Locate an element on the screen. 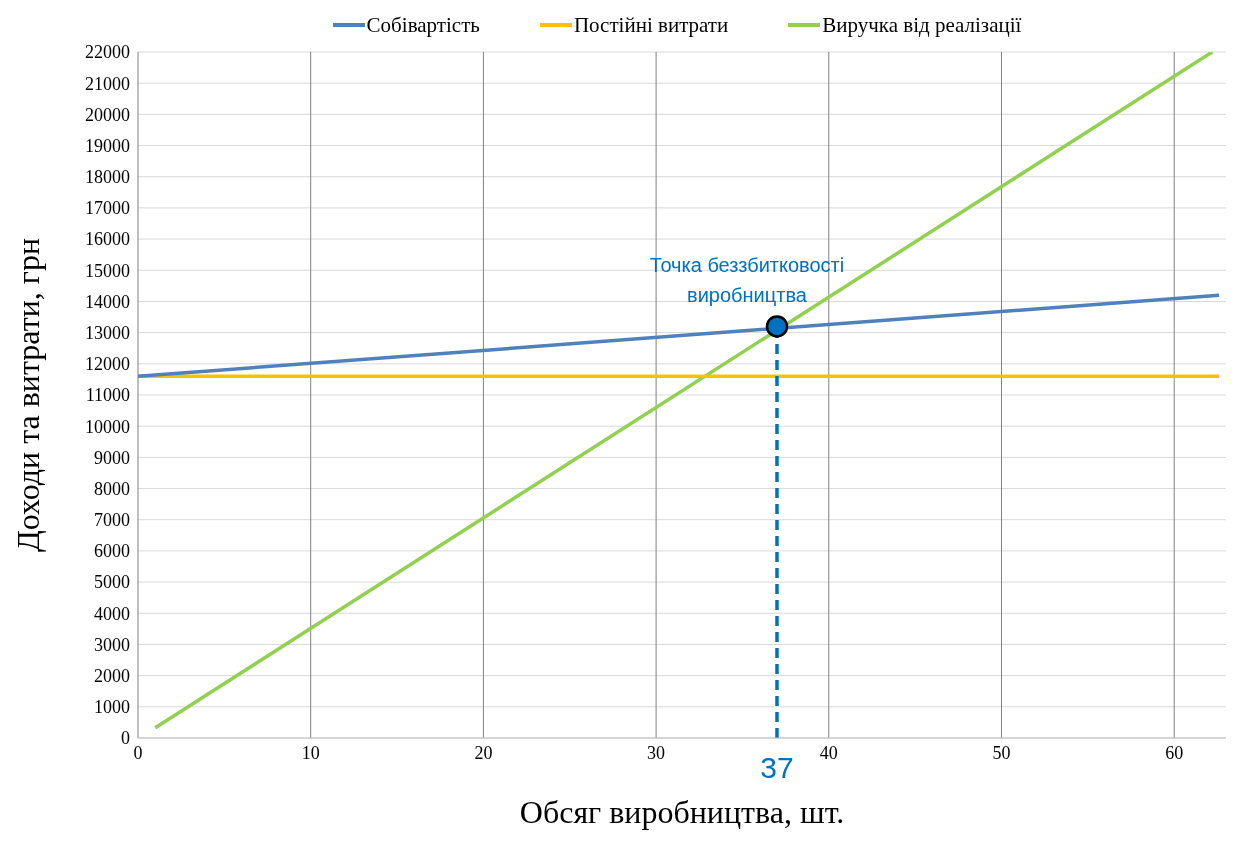 This screenshot has height=847, width=1254. annotation: Точка беззбитковості виробництва is located at coordinates (747, 280).